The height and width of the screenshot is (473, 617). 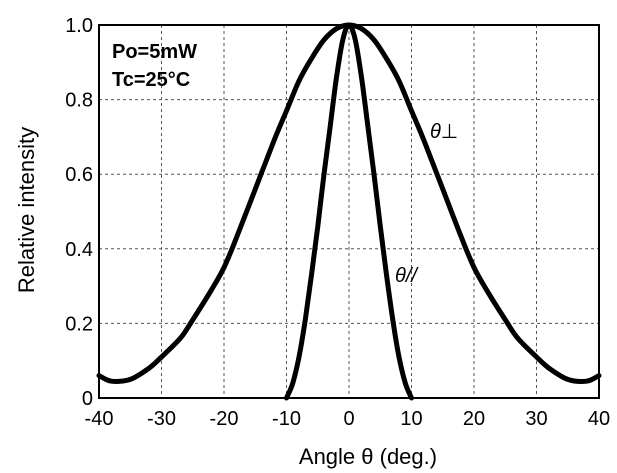 What do you see at coordinates (407, 276) in the screenshot?
I see `series-label-parallel: θ//` at bounding box center [407, 276].